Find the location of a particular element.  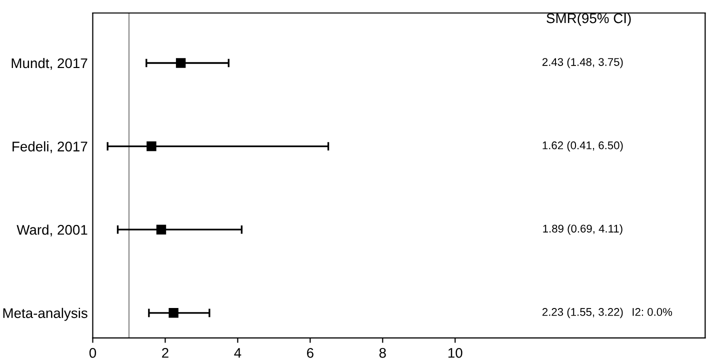

y-tick-label: Fedeli, 2017 is located at coordinates (50, 147).